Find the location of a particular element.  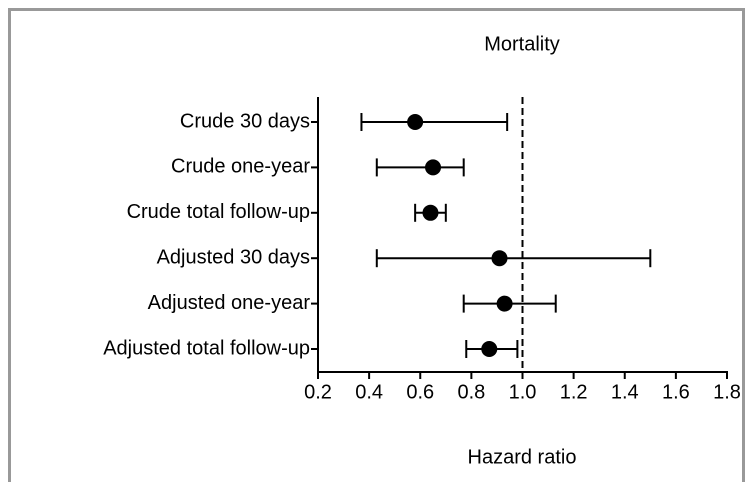

y-tick-label: Adjusted total follow-up is located at coordinates (206, 348).